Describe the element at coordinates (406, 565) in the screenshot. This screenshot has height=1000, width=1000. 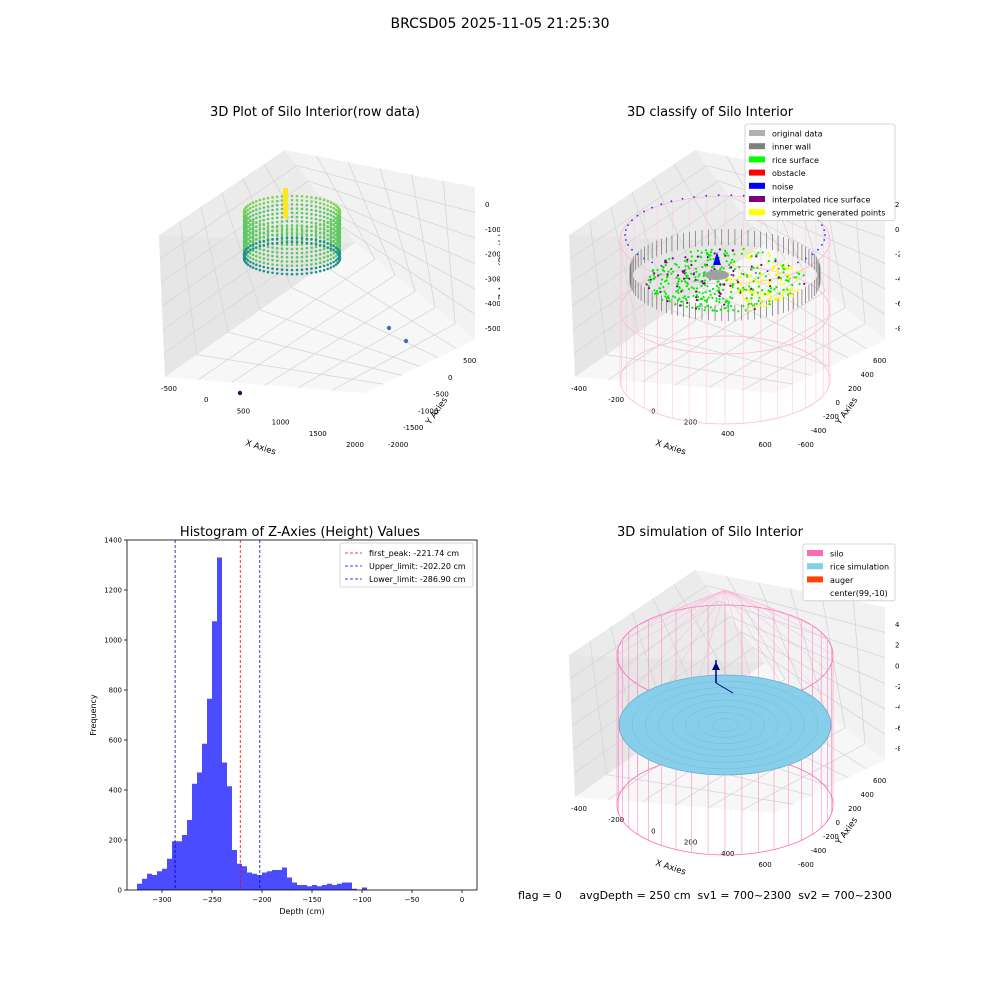
I see `legend-frame` at that location.